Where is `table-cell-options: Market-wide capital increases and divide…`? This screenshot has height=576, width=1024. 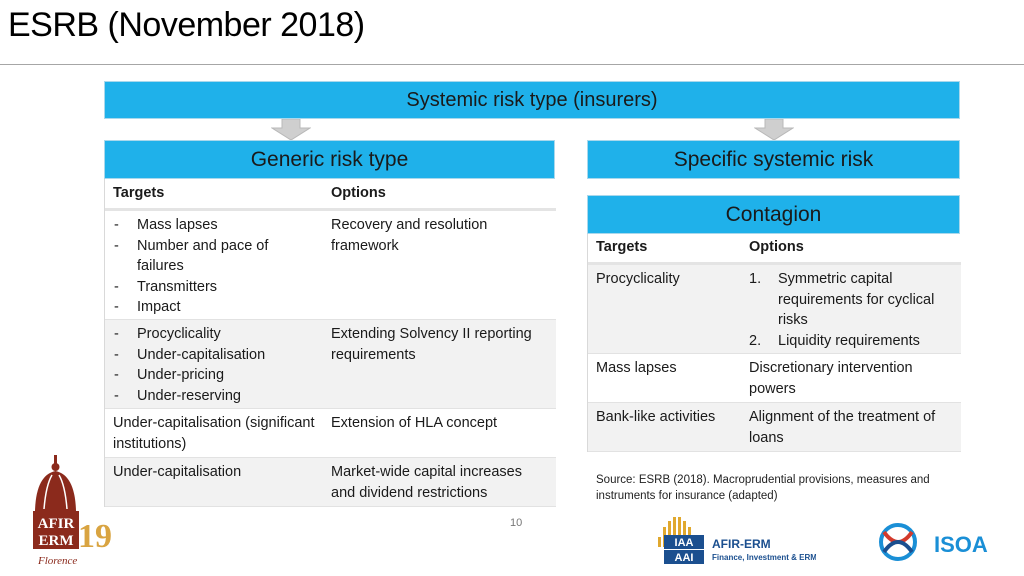 table-cell-options: Market-wide capital increases and divide… is located at coordinates (439, 482).